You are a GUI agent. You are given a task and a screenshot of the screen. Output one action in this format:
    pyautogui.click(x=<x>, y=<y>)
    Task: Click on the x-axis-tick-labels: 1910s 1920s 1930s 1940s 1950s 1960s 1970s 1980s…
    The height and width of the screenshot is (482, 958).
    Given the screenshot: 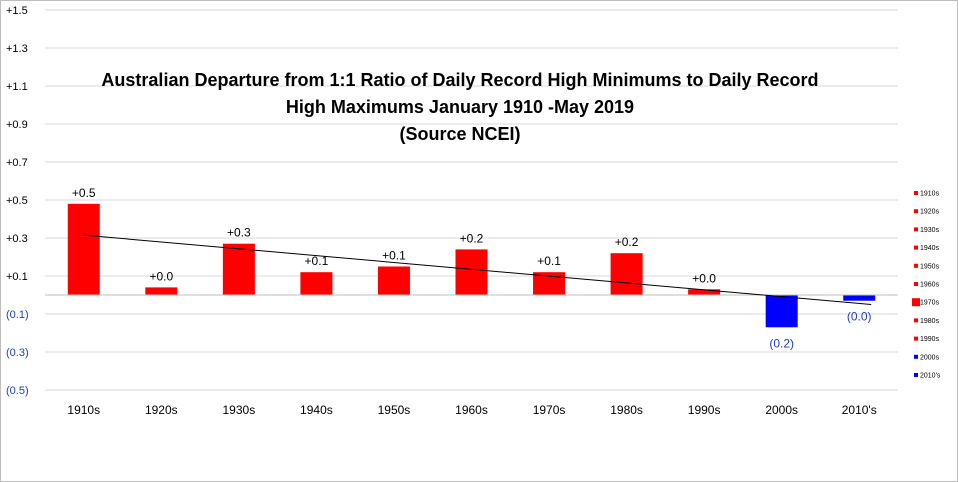 What is the action you would take?
    pyautogui.click(x=471, y=410)
    